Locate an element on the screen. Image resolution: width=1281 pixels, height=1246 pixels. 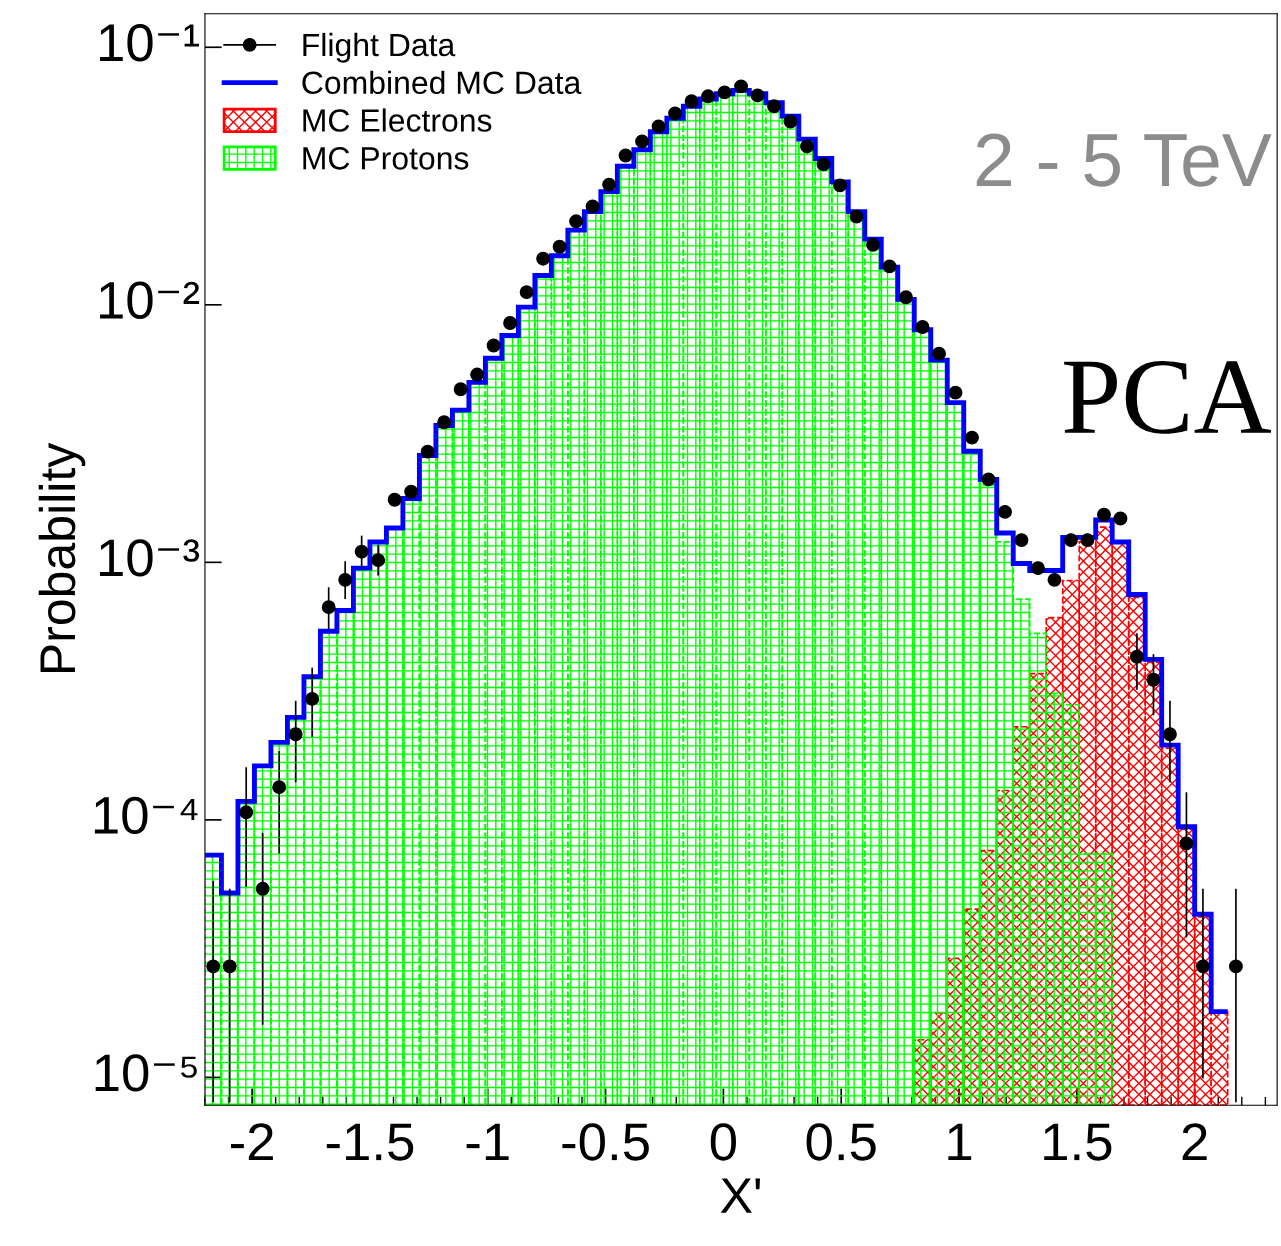
x-tick-label: -1.5 is located at coordinates (370, 1142).